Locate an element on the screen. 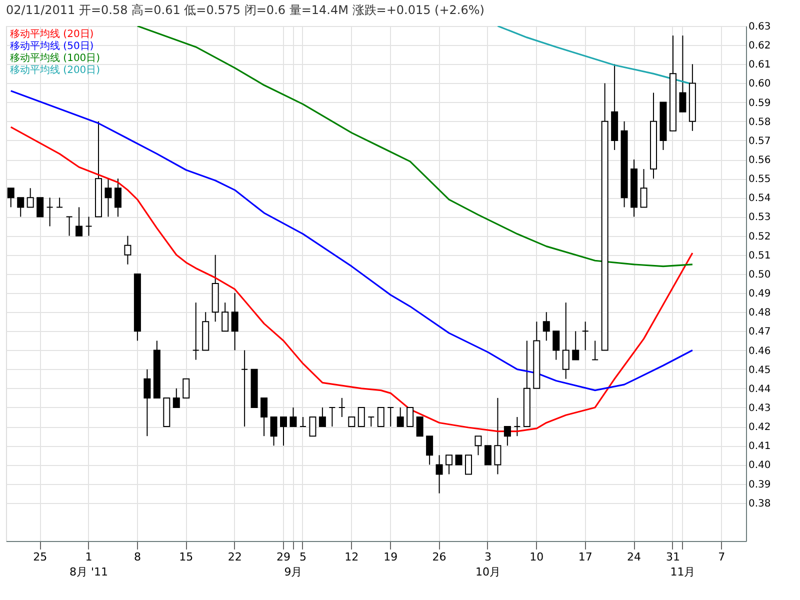 This screenshot has height=600, width=800. x-tick-label: 8 is located at coordinates (137, 557).